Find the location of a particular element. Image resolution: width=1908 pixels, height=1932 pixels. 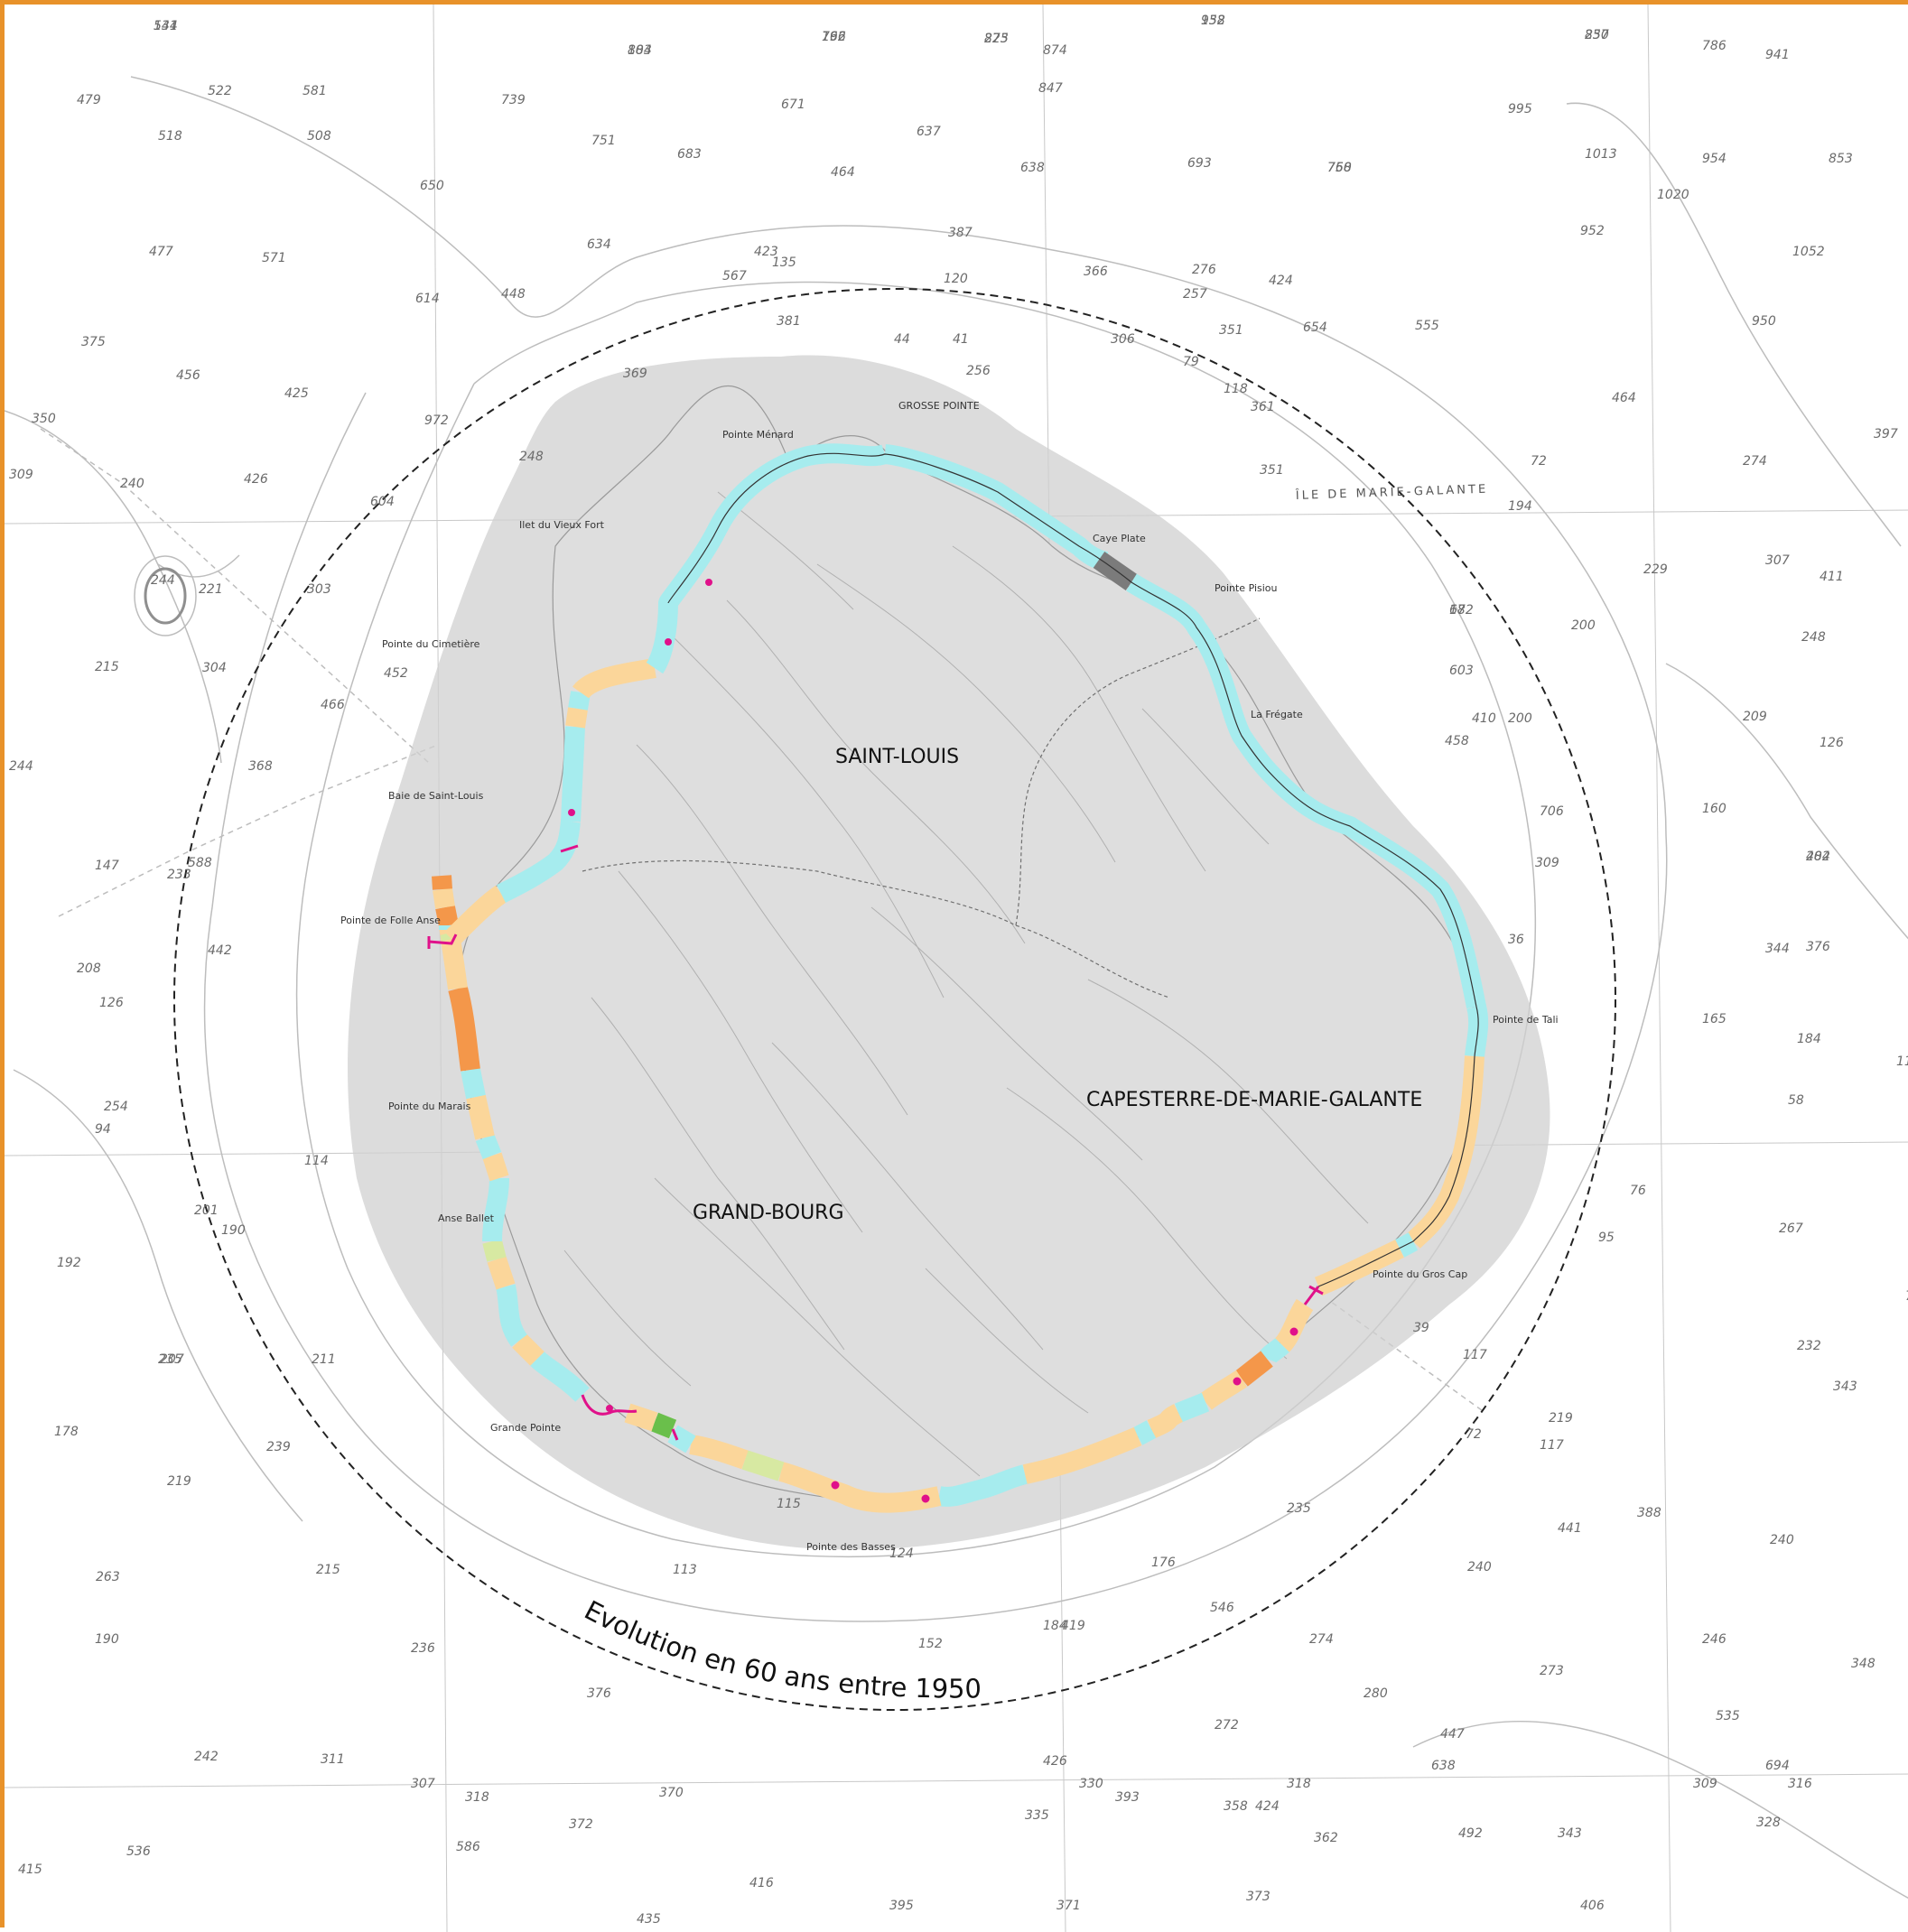

commune-label-grand-bourg: GRAND-BOURG is located at coordinates (768, 1213).